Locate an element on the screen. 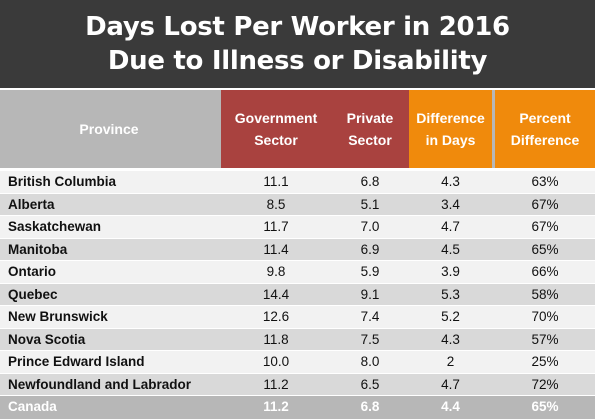 This screenshot has width=595, height=419. chart-title-line-2: Due to Illness or Disability is located at coordinates (297, 61).